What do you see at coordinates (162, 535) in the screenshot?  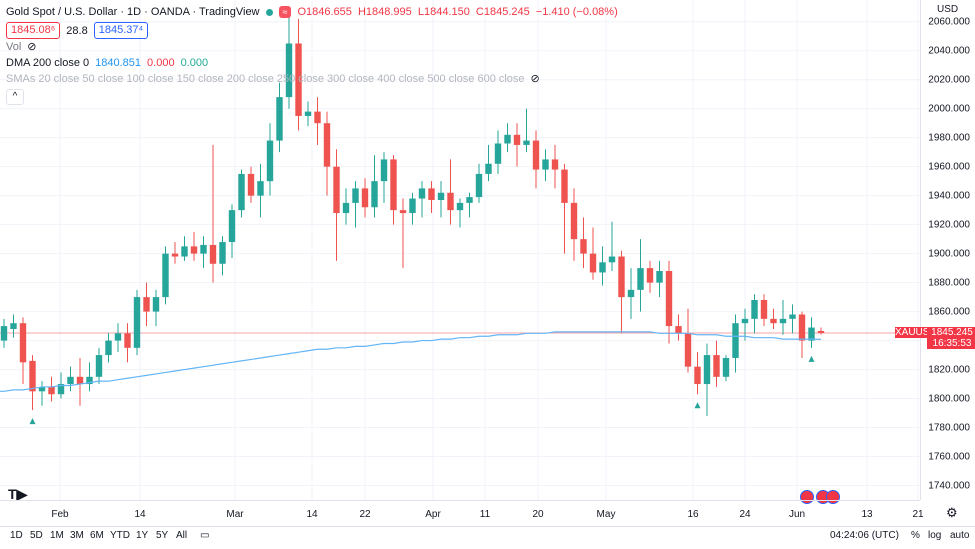 I see `range-button-5y: 5Y` at bounding box center [162, 535].